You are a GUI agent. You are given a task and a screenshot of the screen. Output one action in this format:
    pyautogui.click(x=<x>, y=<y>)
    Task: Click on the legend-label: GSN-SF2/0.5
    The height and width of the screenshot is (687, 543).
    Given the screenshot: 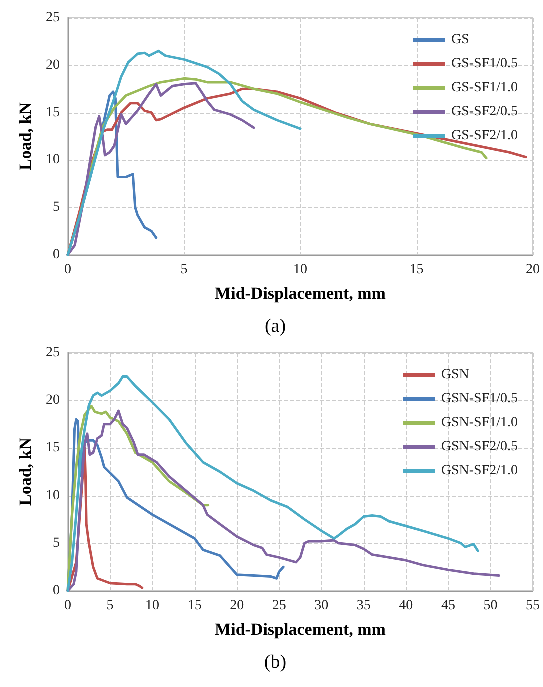 What is the action you would take?
    pyautogui.click(x=479, y=447)
    